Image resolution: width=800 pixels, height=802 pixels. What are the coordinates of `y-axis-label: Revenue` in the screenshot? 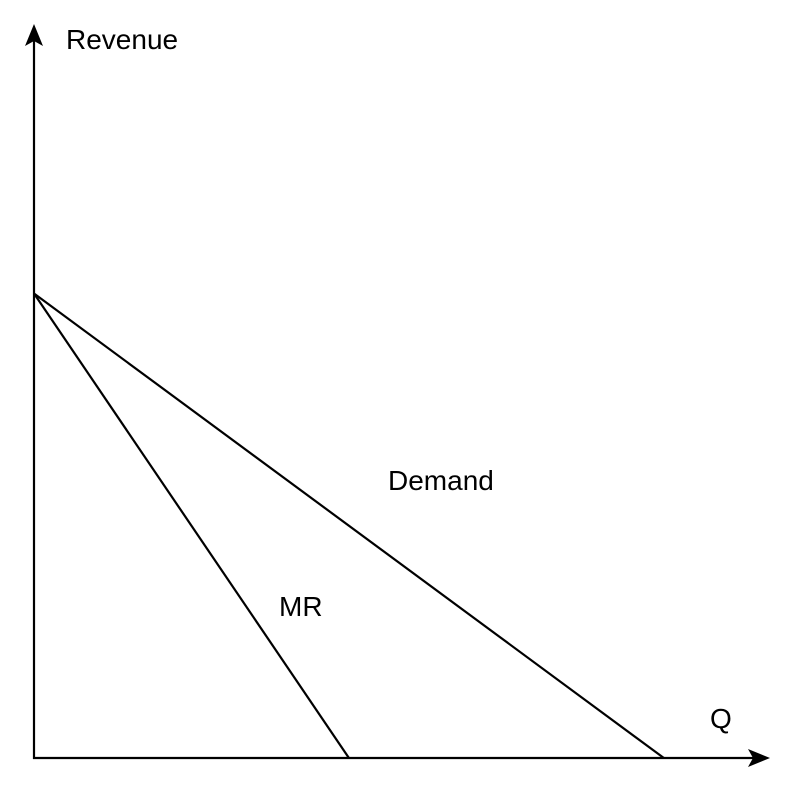 It's located at (122, 39).